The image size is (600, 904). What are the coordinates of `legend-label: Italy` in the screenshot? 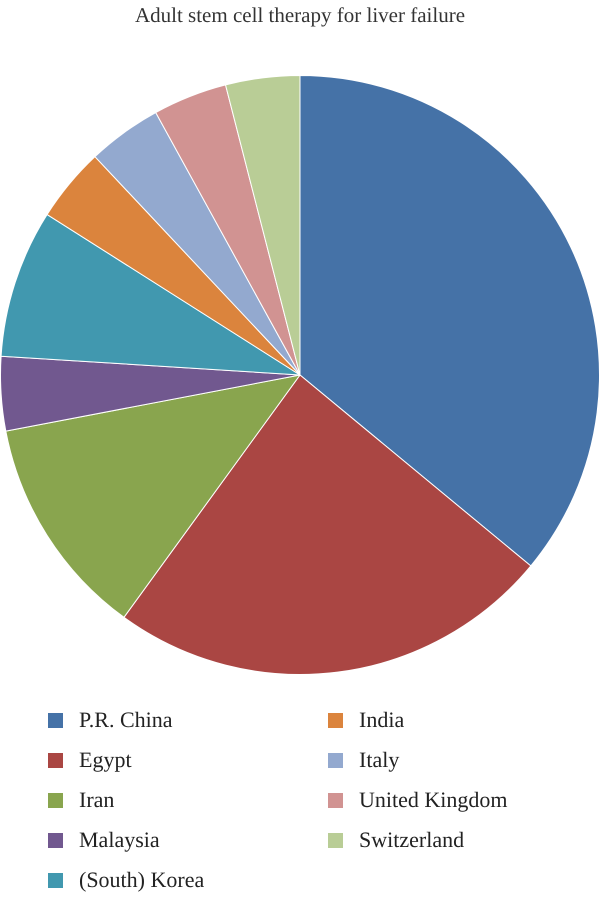 It's located at (379, 760).